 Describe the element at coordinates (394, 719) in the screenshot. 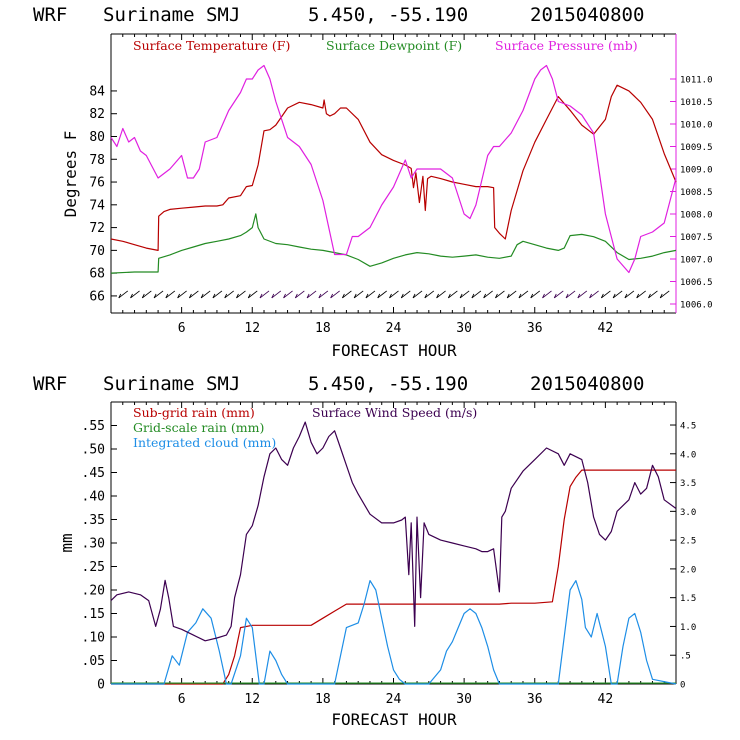

I see `bottom-x-axis-label: FORECAST HOUR` at that location.